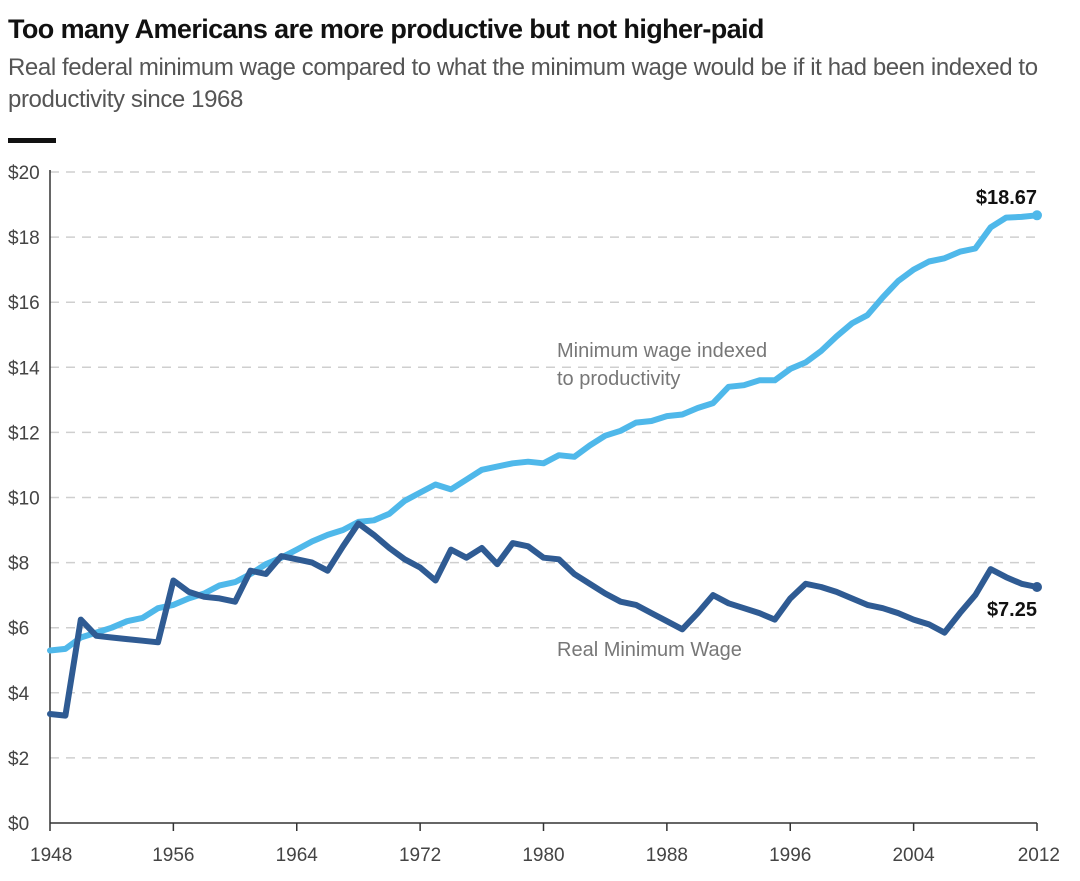 This screenshot has width=1080, height=881. Describe the element at coordinates (18, 824) in the screenshot. I see `y-tick-label: $0` at that location.